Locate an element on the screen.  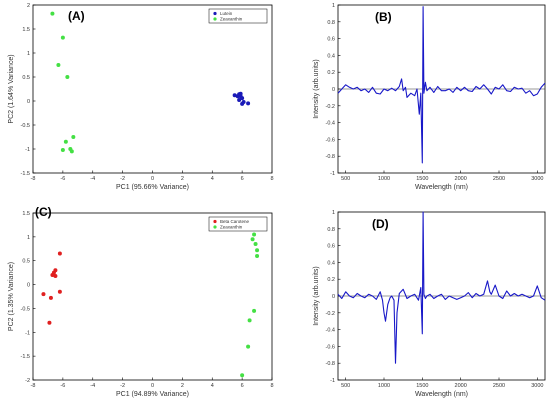
x-axis-label: PC1 (95.66% Variance) is located at coordinates (152, 187).